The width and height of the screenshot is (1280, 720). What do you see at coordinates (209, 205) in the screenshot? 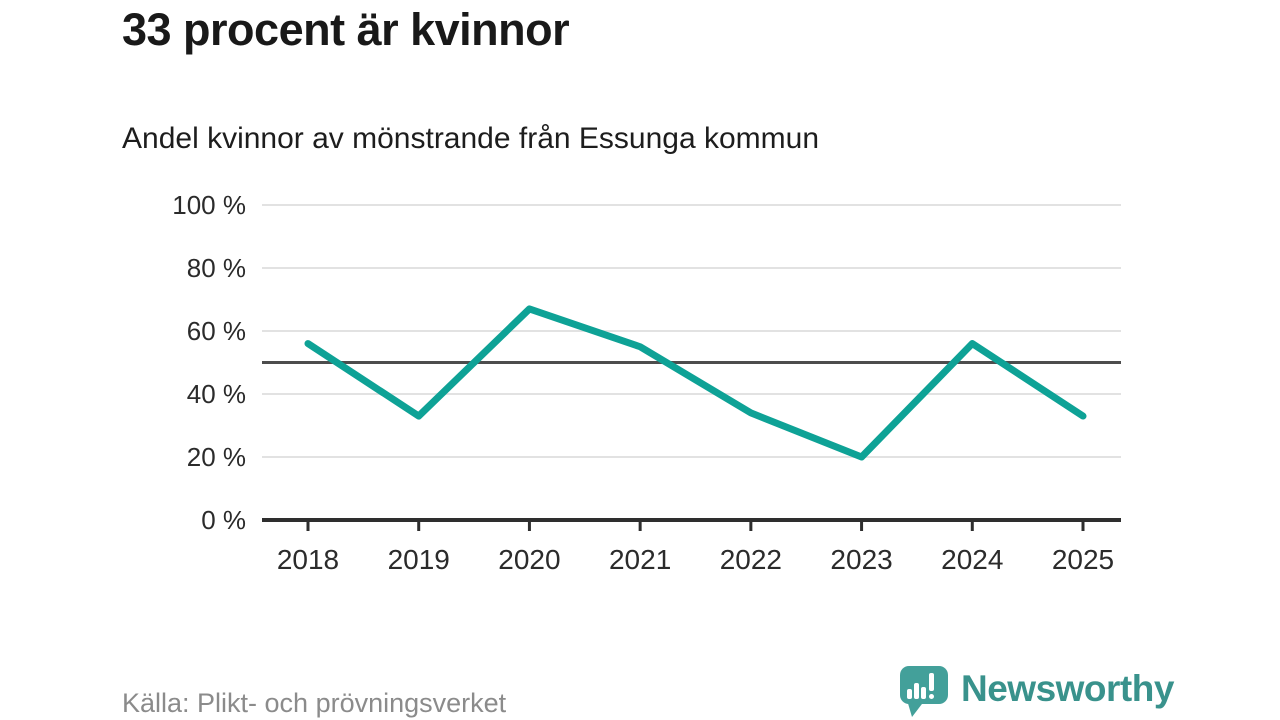
I see `y-axis-tick-label: 100 %` at bounding box center [209, 205].